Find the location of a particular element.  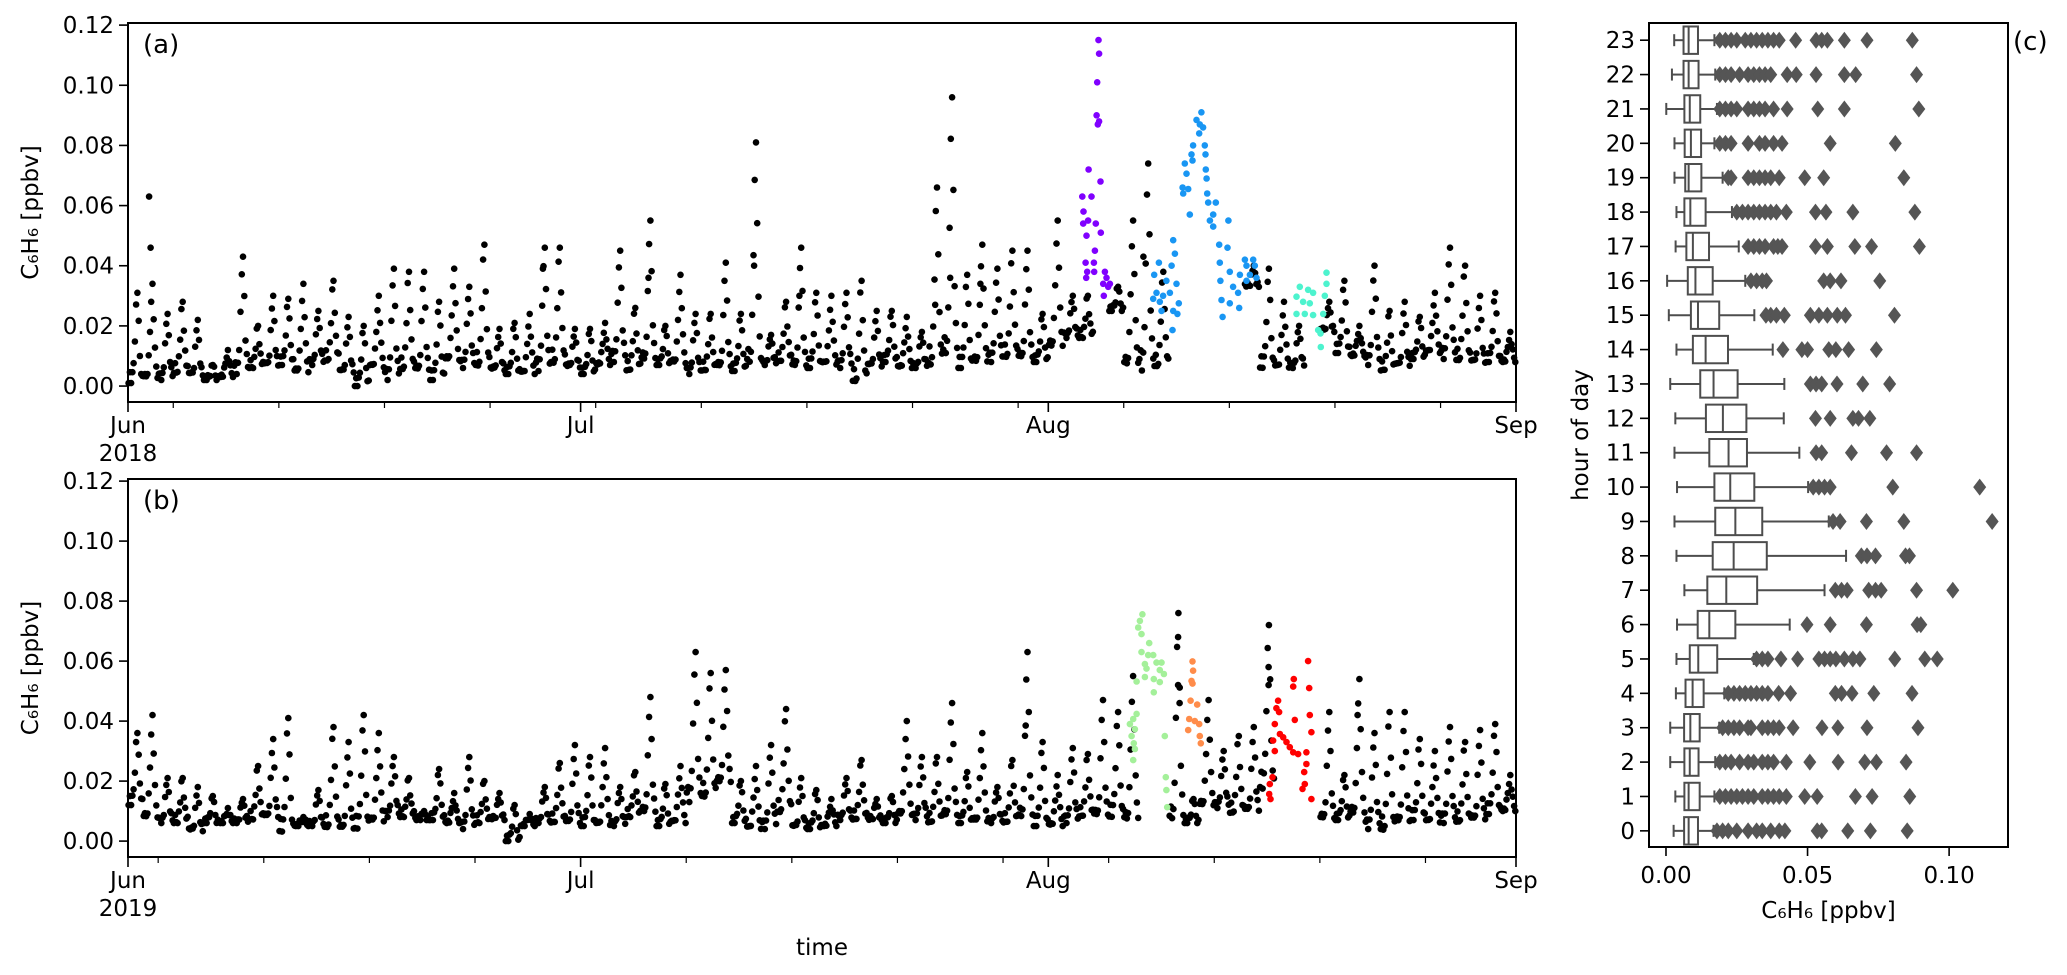

x-tick-label: Sep is located at coordinates (1515, 426).